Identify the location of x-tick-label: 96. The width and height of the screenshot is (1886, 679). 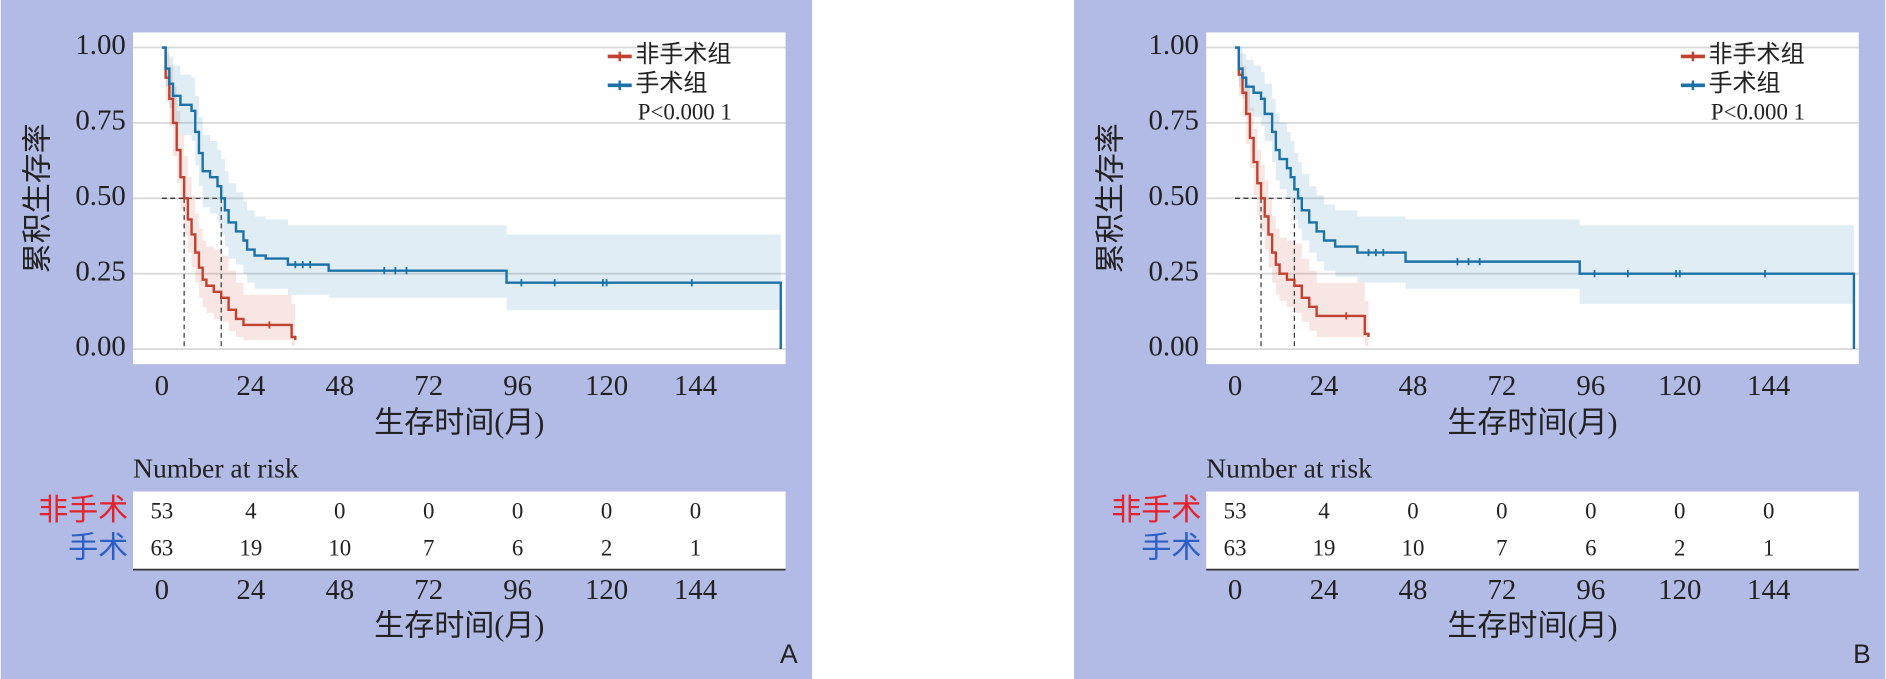
(1590, 386).